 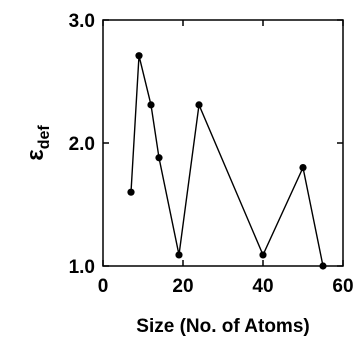 I want to click on y-tick-label: 3.0, so click(x=82, y=21).